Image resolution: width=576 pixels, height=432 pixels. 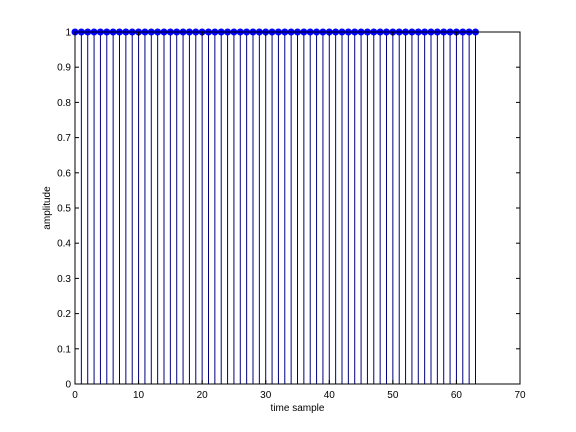 I want to click on y-tick-label: 0.4, so click(x=64, y=244).